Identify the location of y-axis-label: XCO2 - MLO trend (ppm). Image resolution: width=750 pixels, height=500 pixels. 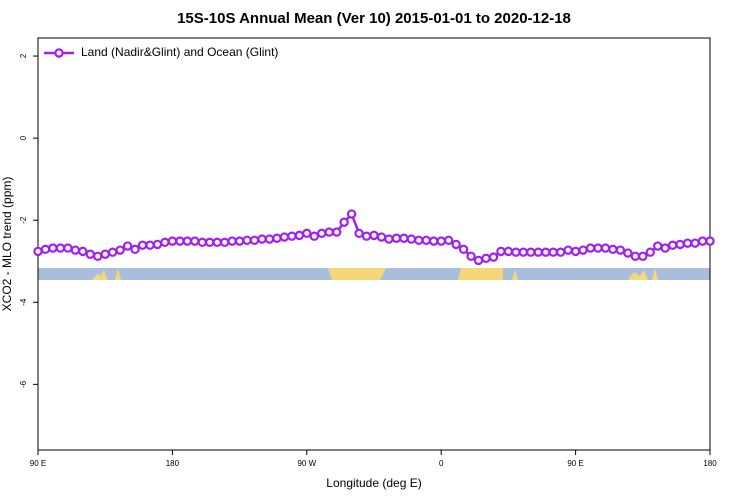
(7, 244).